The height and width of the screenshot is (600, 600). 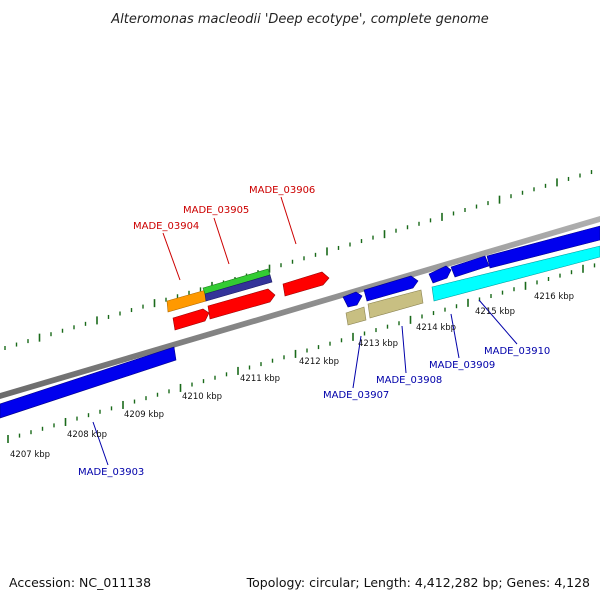 I want to click on tick-label: 4211 kbp, so click(x=260, y=379).